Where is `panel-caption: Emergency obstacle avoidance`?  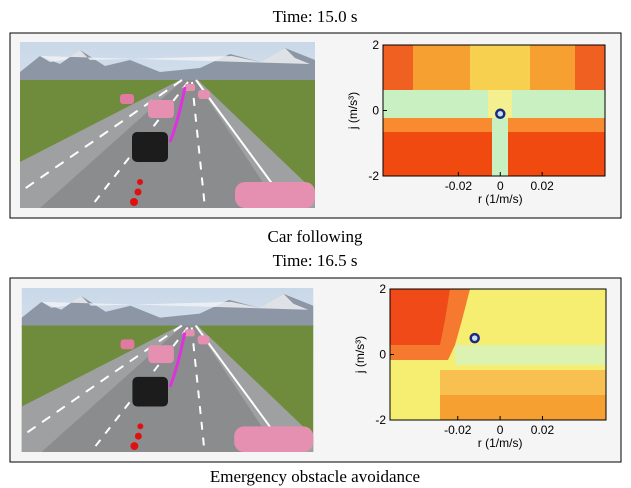 panel-caption: Emergency obstacle avoidance is located at coordinates (315, 476).